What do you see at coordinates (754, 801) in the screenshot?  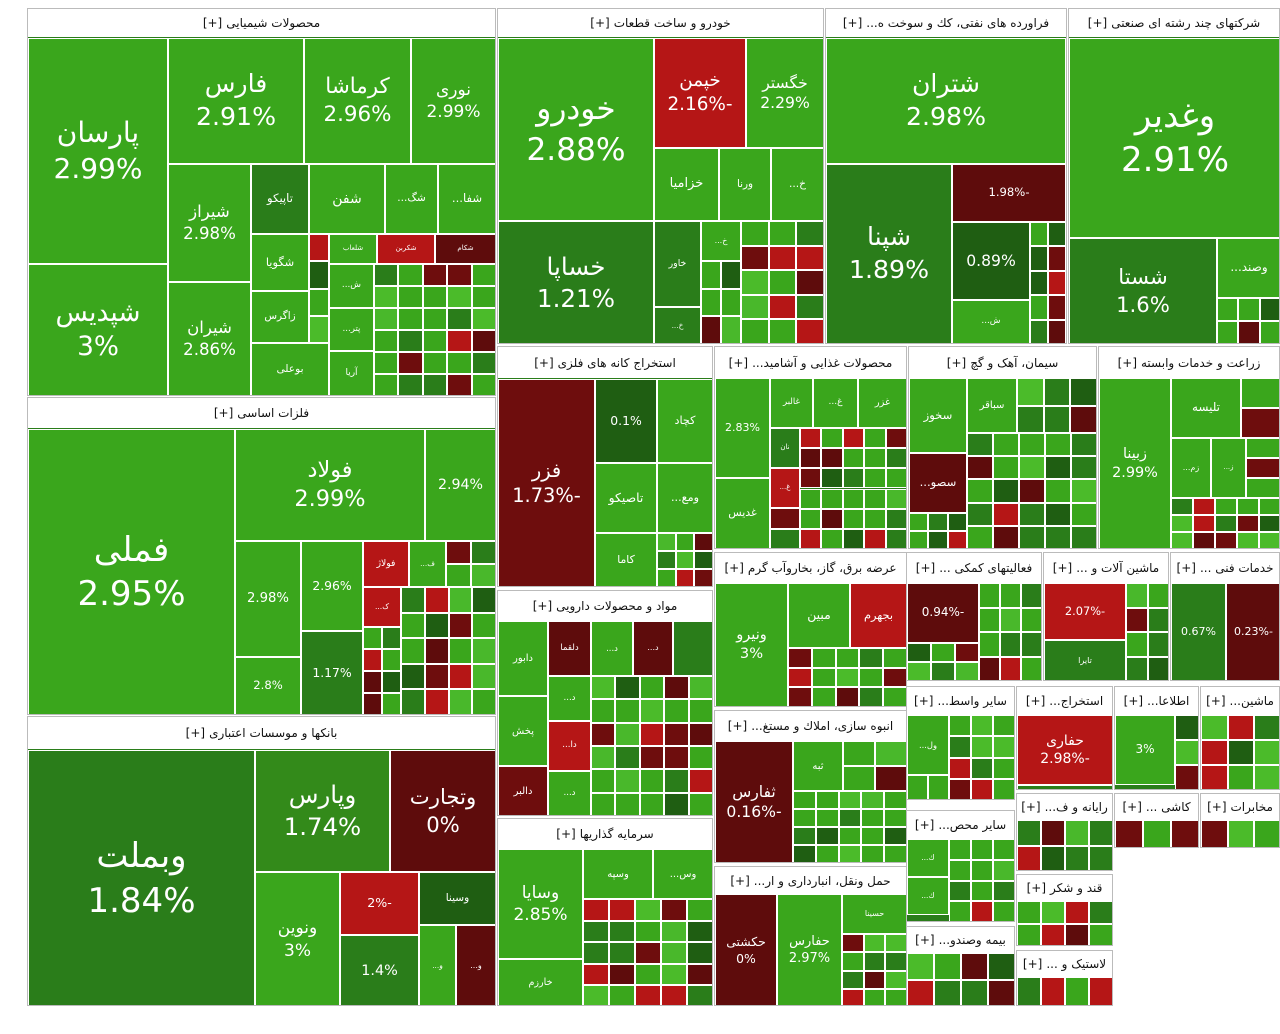 I see `stock-tile: ثفارس -0.16%` at bounding box center [754, 801].